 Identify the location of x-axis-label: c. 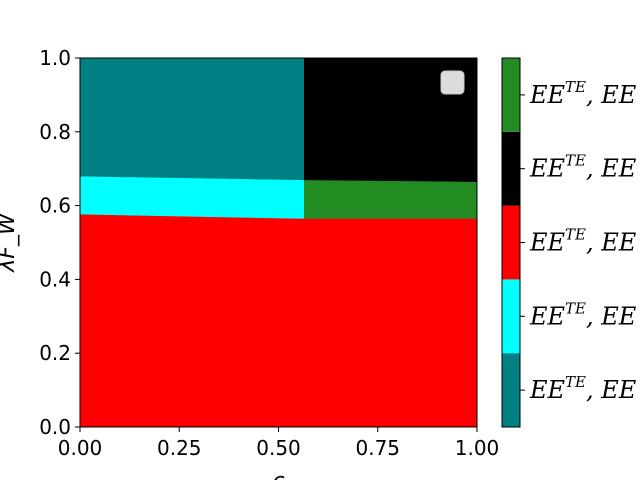
(278, 474).